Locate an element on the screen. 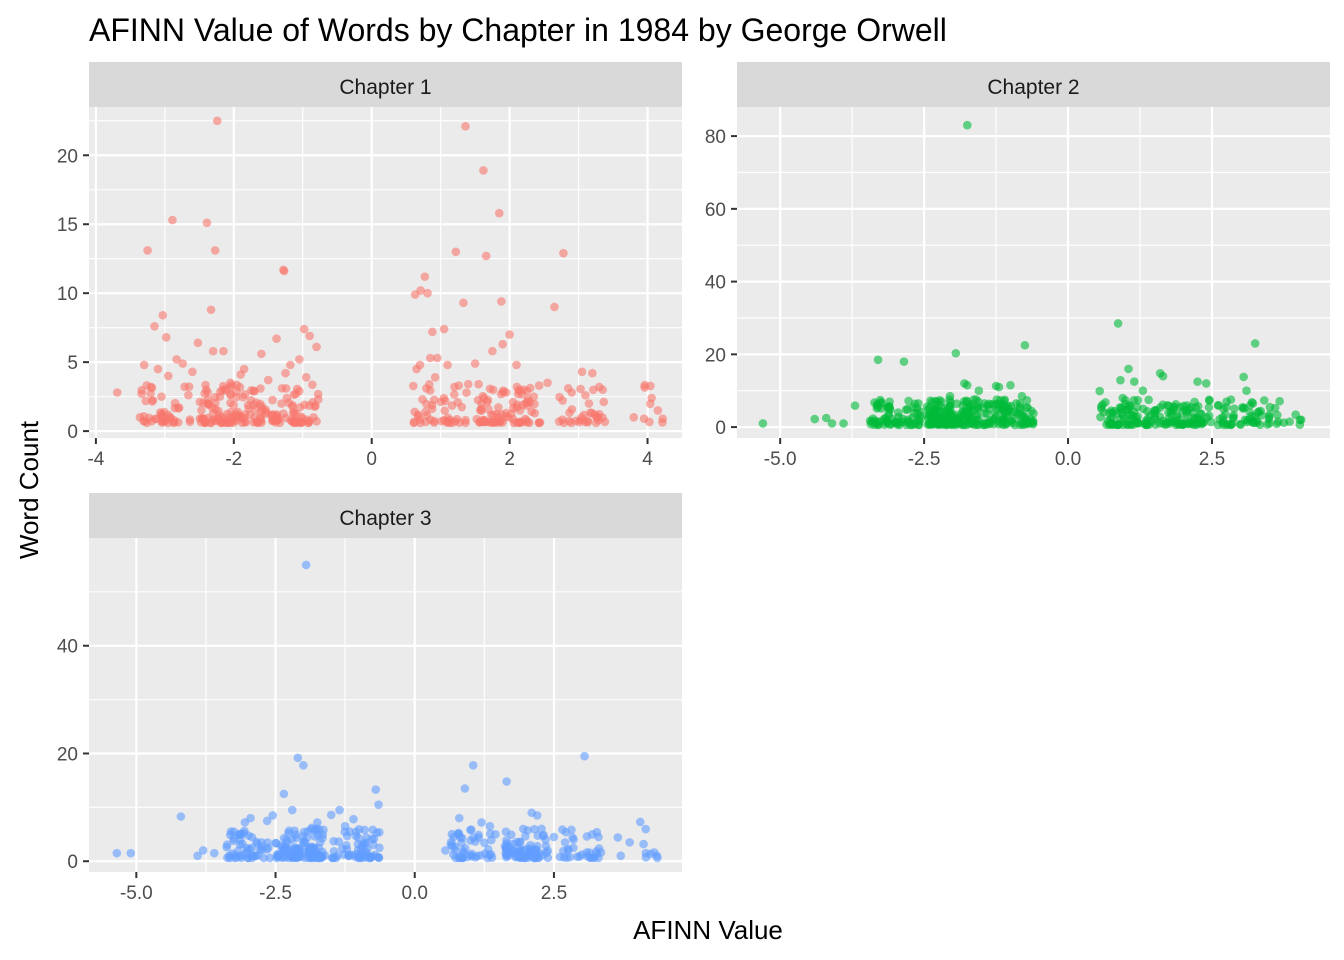 This screenshot has width=1344, height=960. facet-strip-label: Chapter 3 is located at coordinates (385, 518).